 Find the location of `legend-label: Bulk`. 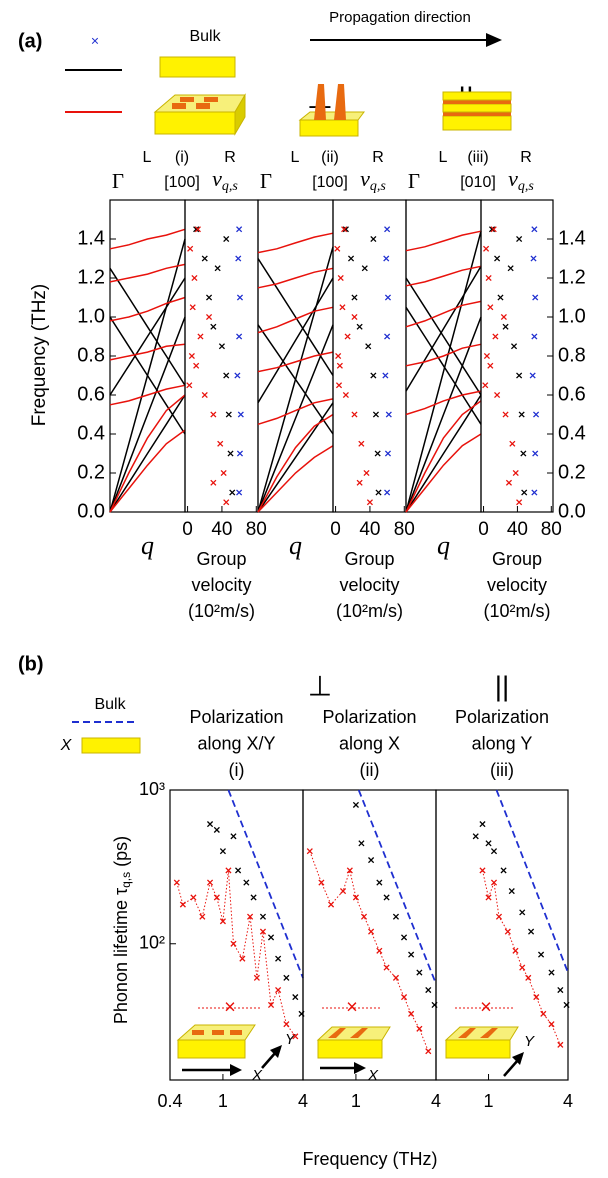

legend-label: Bulk is located at coordinates (110, 704).